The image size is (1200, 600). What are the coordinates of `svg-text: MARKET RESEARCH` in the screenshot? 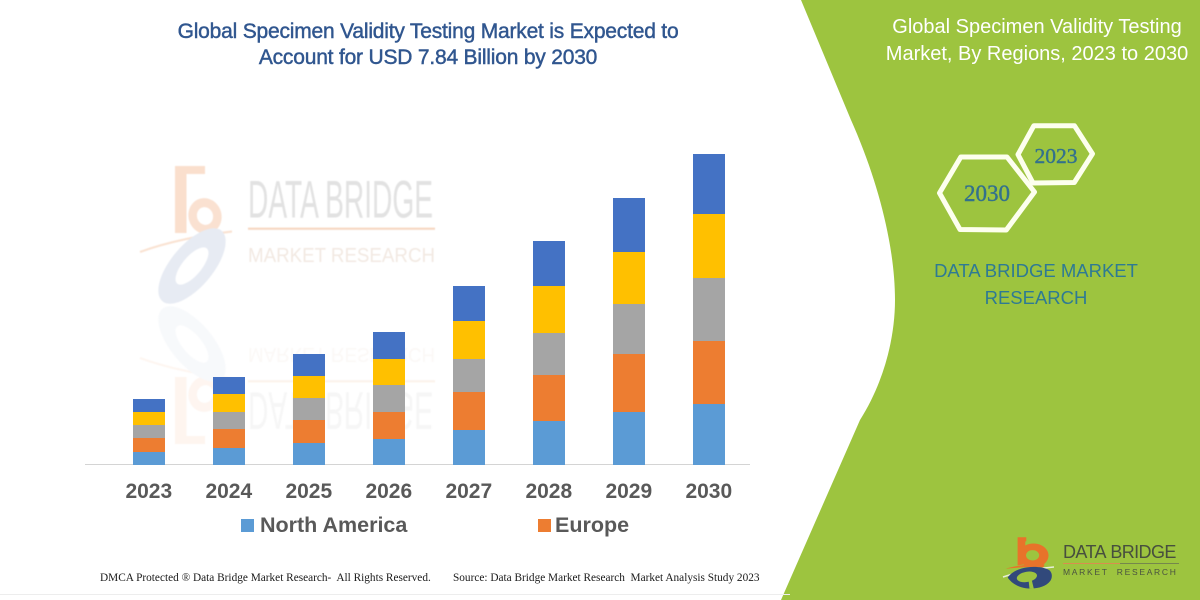 It's located at (341, 256).